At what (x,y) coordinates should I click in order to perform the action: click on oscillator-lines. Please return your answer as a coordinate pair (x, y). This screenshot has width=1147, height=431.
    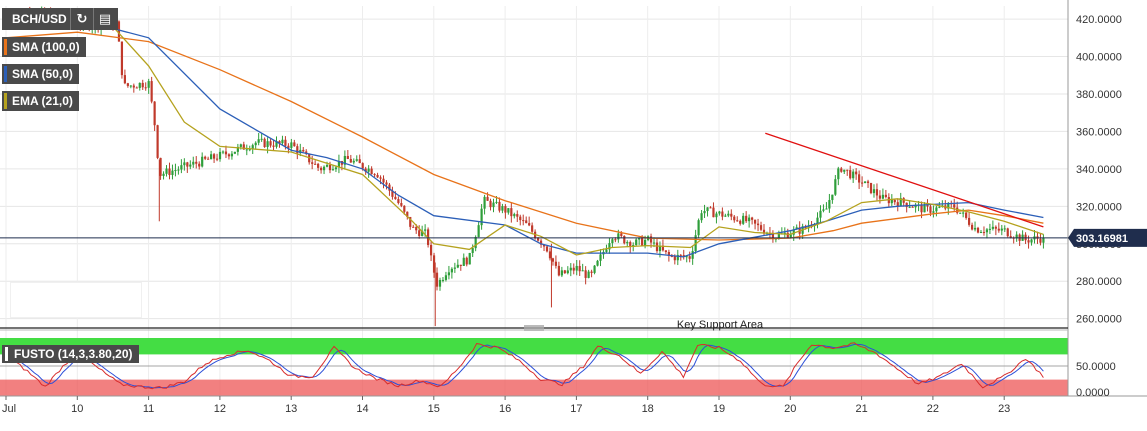
    Looking at the image, I should click on (524, 366).